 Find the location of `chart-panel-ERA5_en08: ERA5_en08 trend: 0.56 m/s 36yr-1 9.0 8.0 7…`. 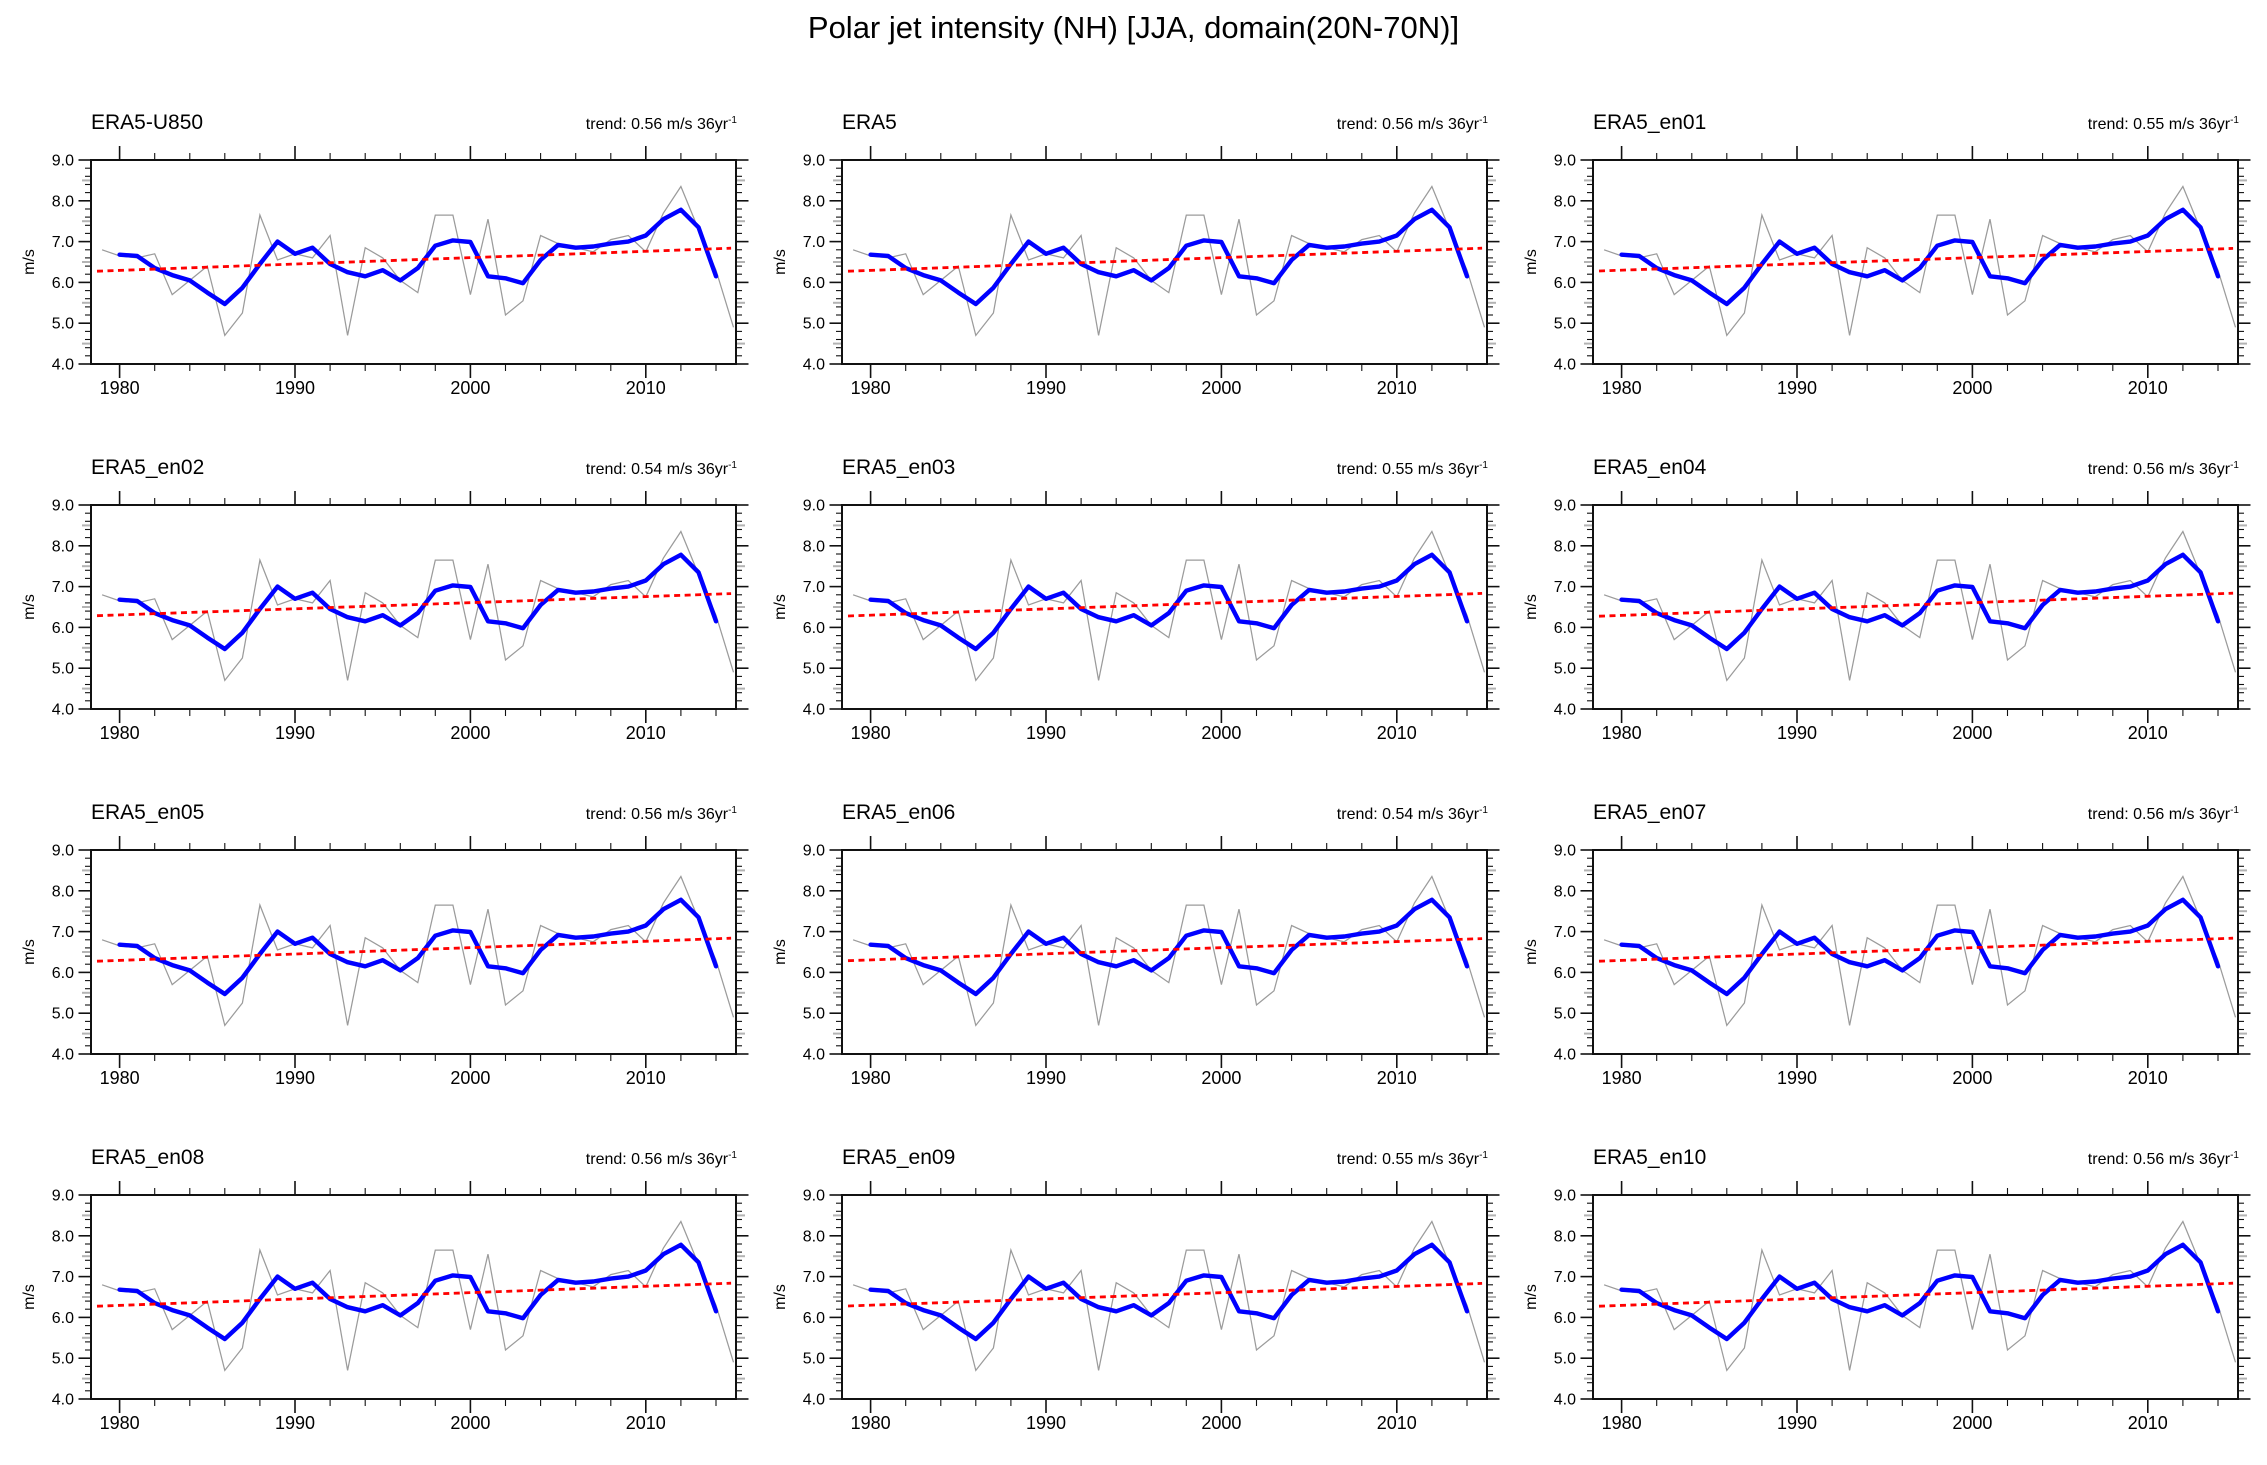

chart-panel-ERA5_en08: ERA5_en08 trend: 0.56 m/s 36yr-1 9.0 8.0 7… is located at coordinates (381, 1292).